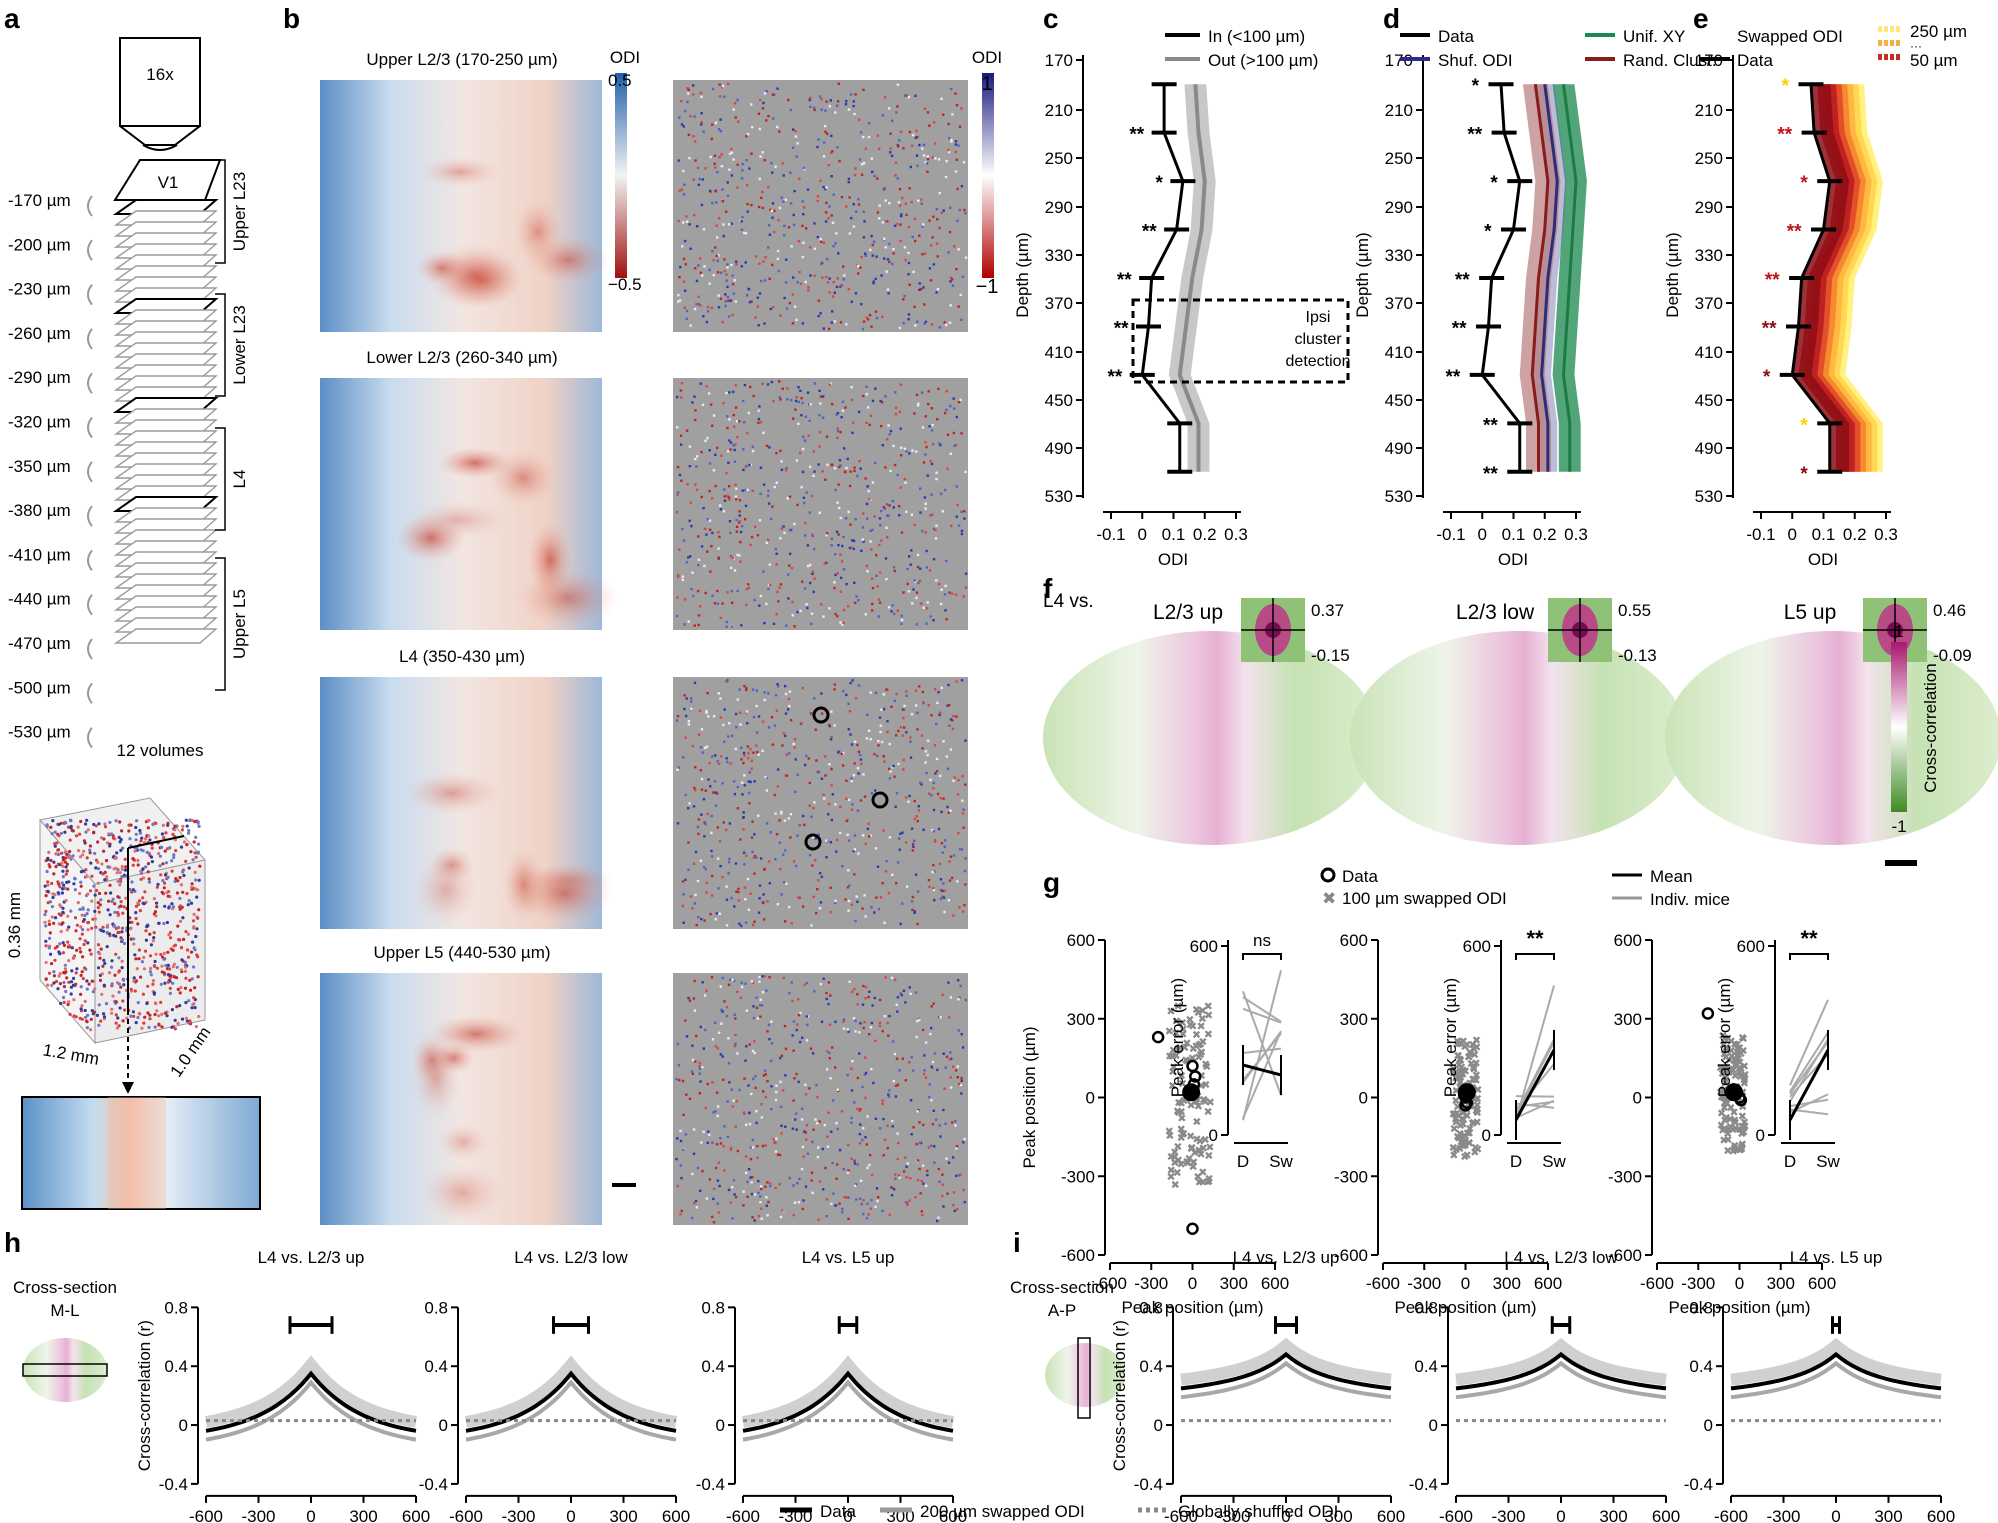 This screenshot has width=1998, height=1523. I want to click on depth-label: -200 µm, so click(39, 244).